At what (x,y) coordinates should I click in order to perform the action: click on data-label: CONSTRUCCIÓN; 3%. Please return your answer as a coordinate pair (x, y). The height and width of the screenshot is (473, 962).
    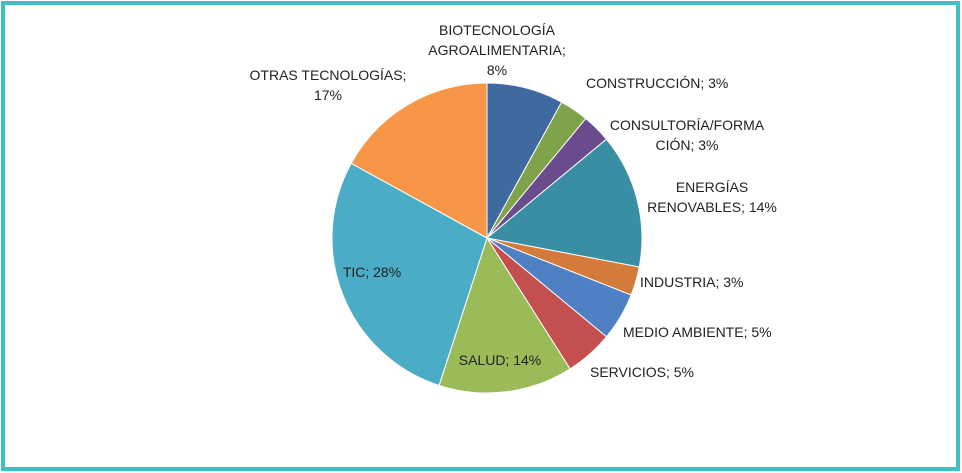
    Looking at the image, I should click on (657, 83).